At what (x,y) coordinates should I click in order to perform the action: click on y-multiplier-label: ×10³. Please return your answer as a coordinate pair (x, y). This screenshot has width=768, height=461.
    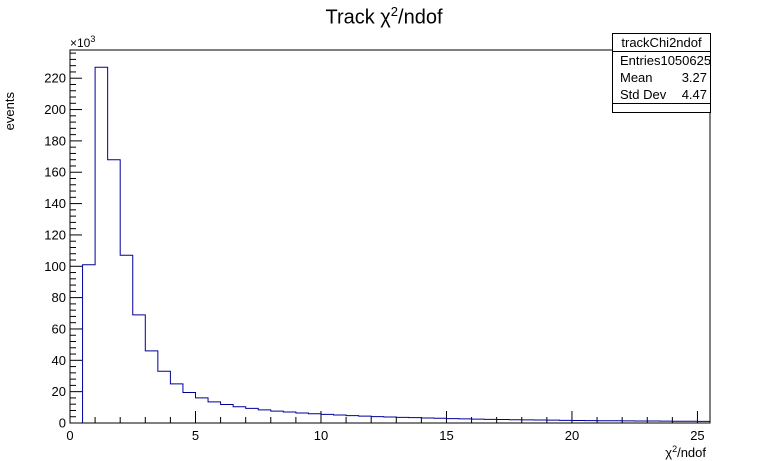
    Looking at the image, I should click on (82, 42).